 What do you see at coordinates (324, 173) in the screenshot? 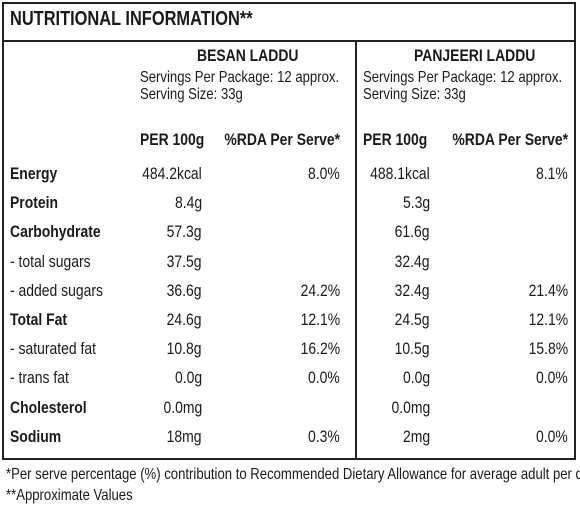
I see `besan-rda-value: 8.0%` at bounding box center [324, 173].